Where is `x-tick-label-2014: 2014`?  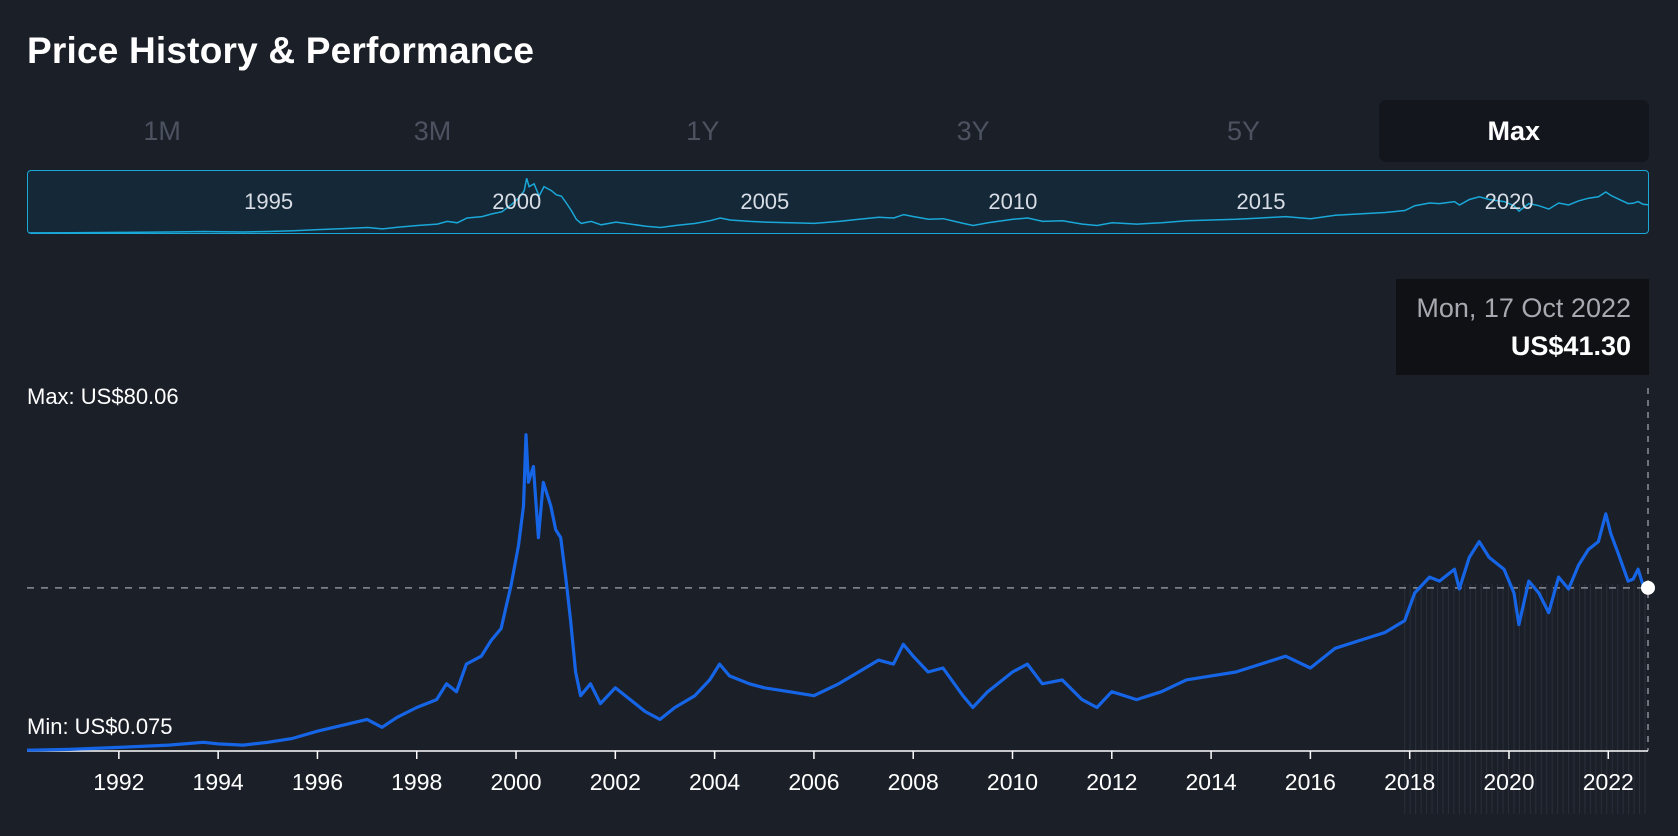
x-tick-label-2014: 2014 is located at coordinates (1211, 782).